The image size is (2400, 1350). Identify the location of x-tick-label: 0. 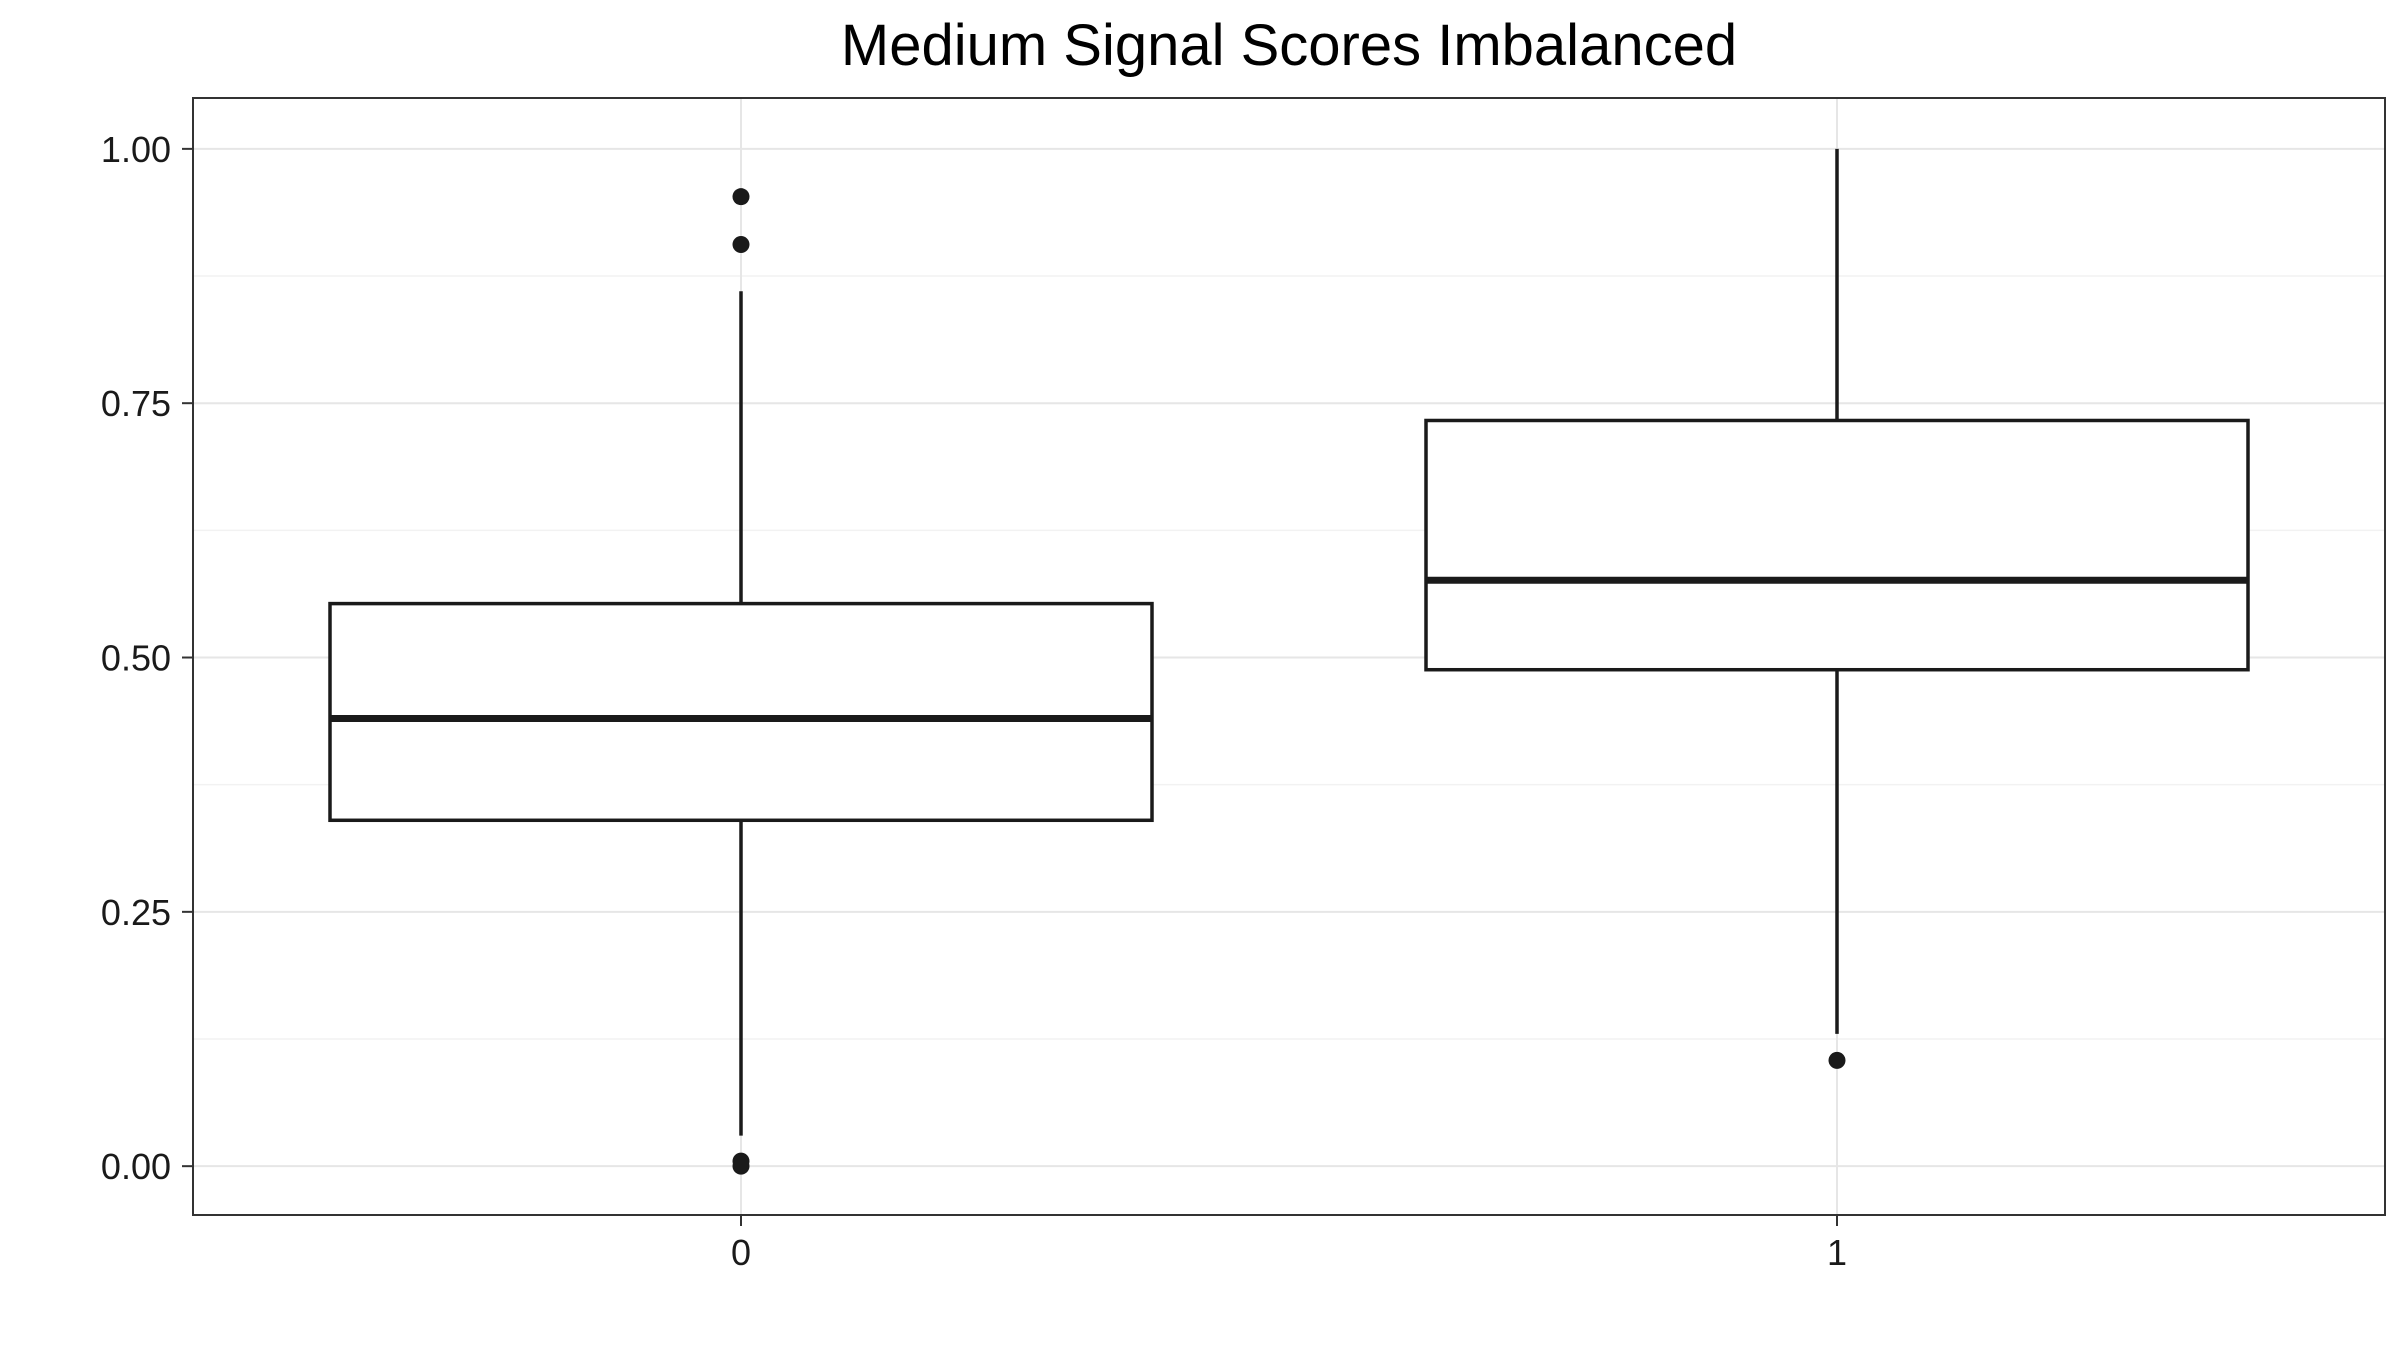
(741, 1252).